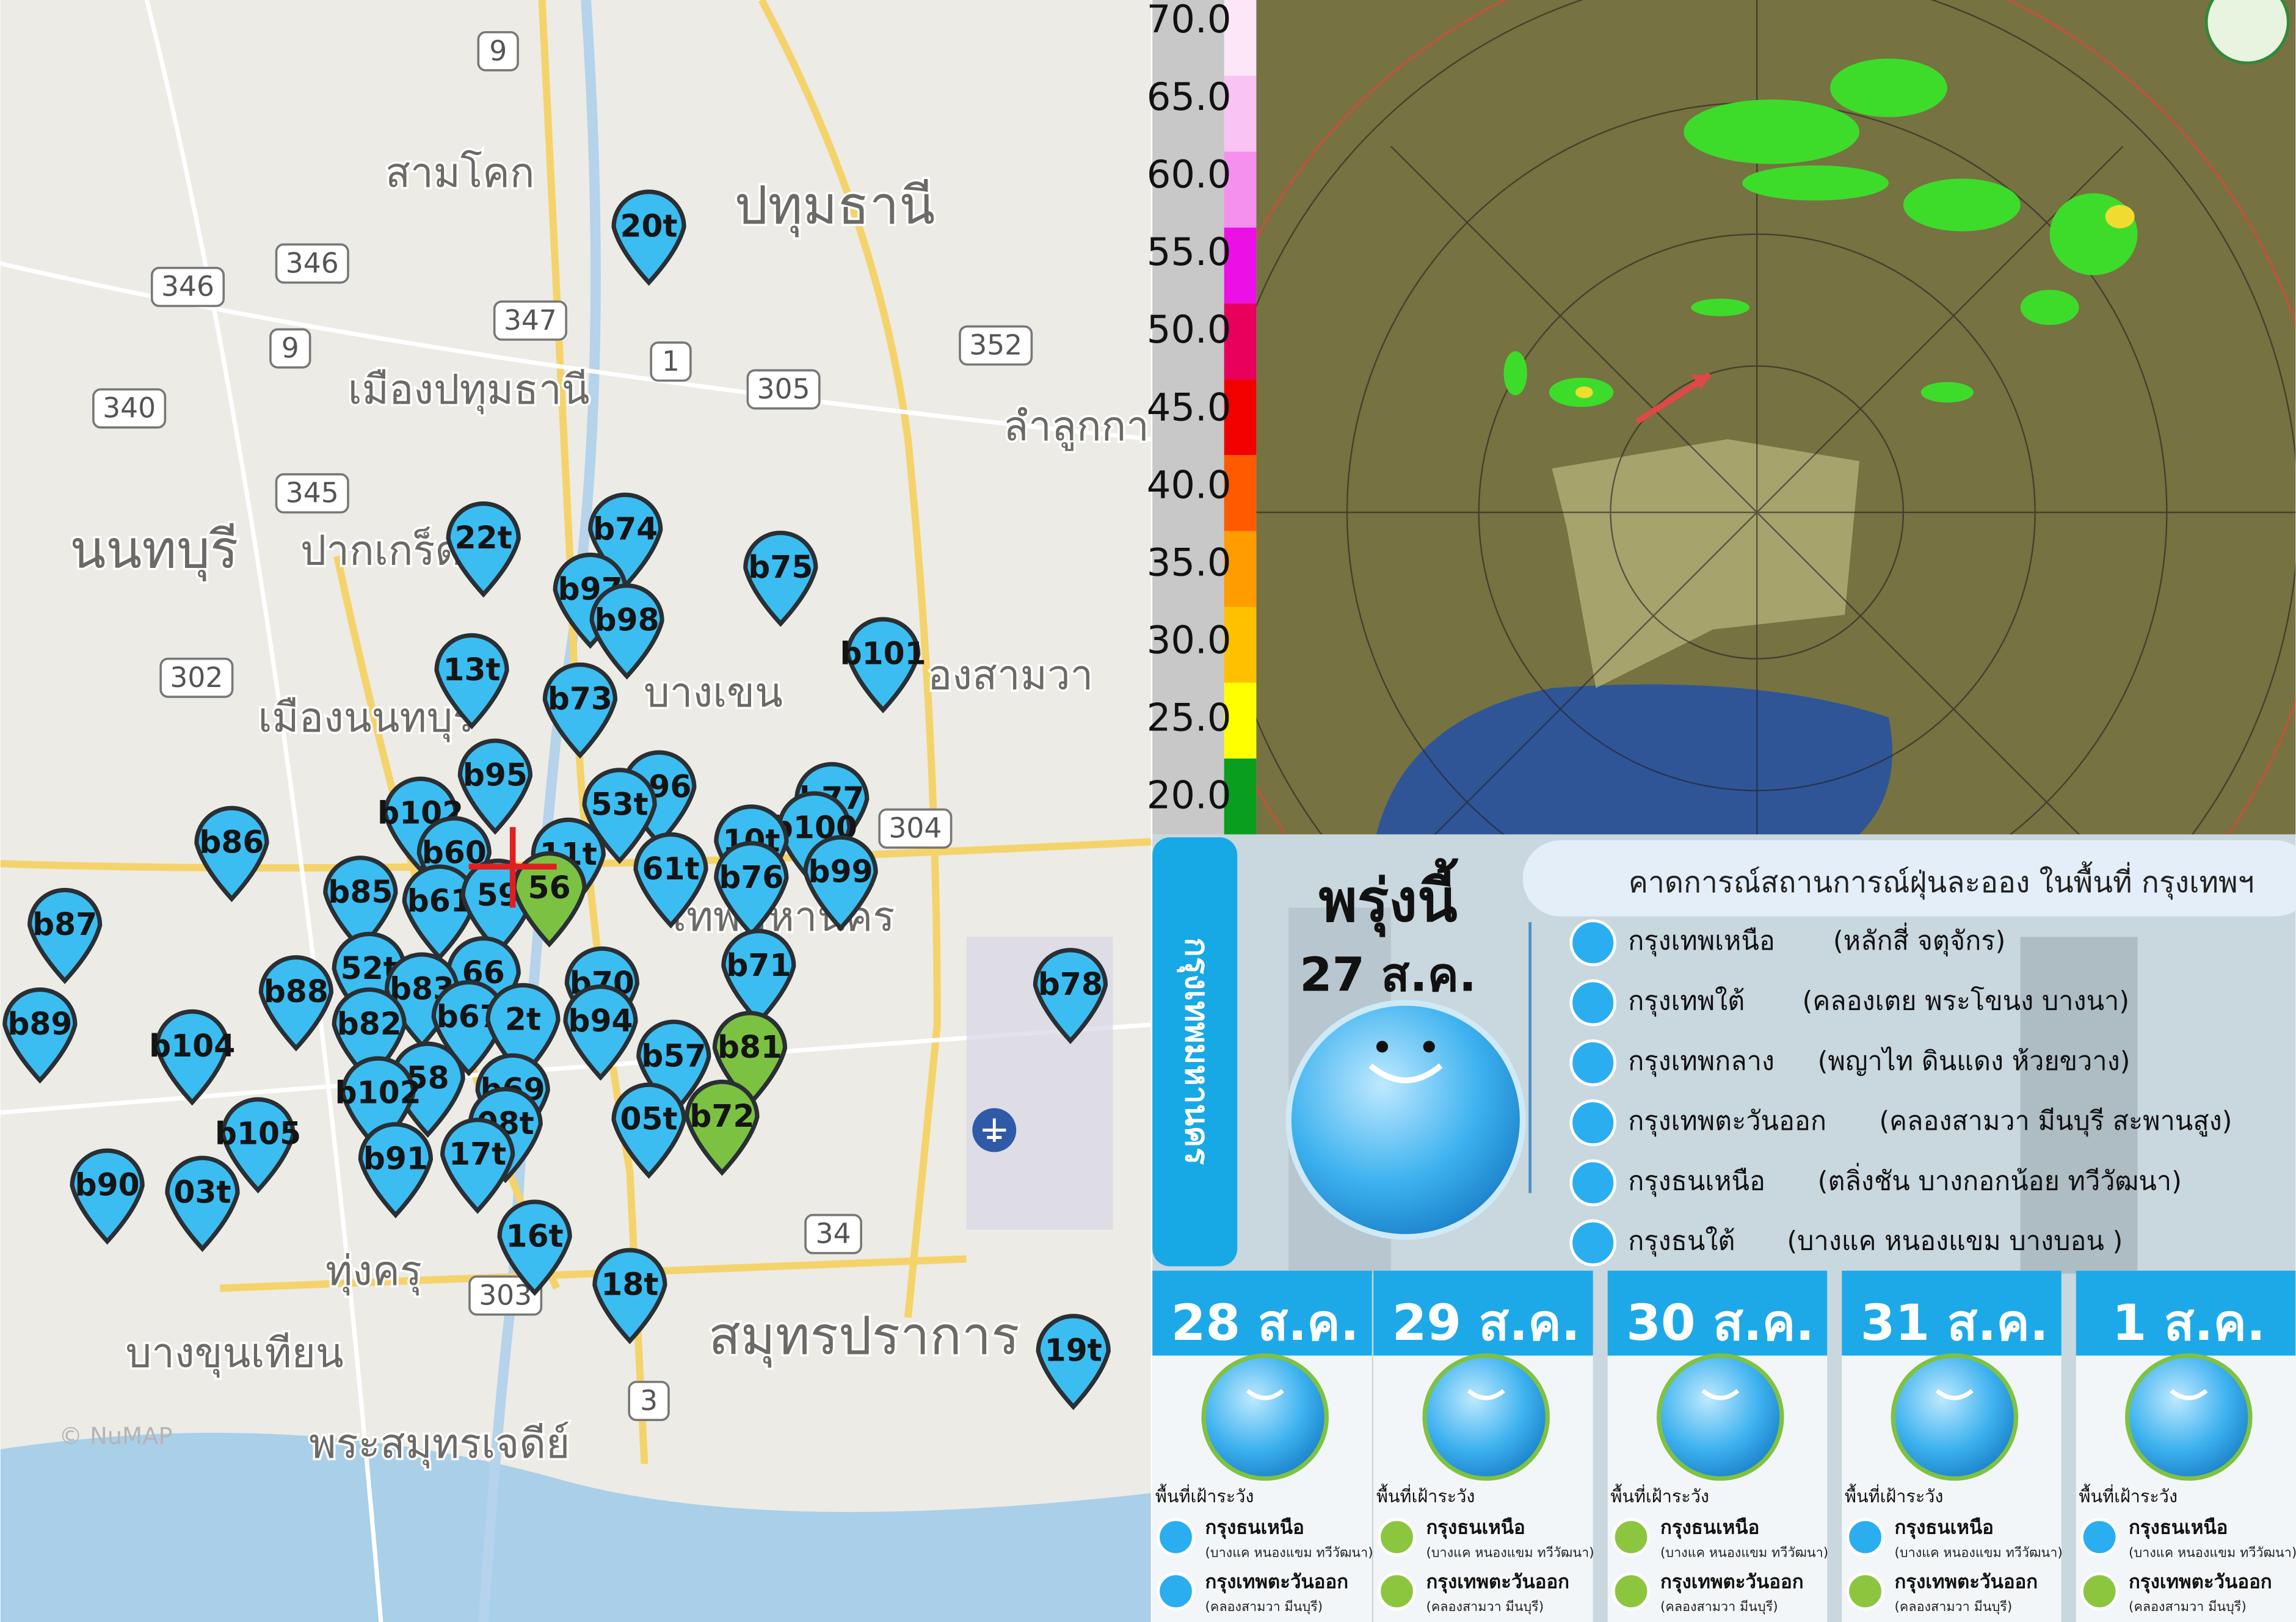  I want to click on place-label: เมืองปทุมธานี, so click(469, 390).